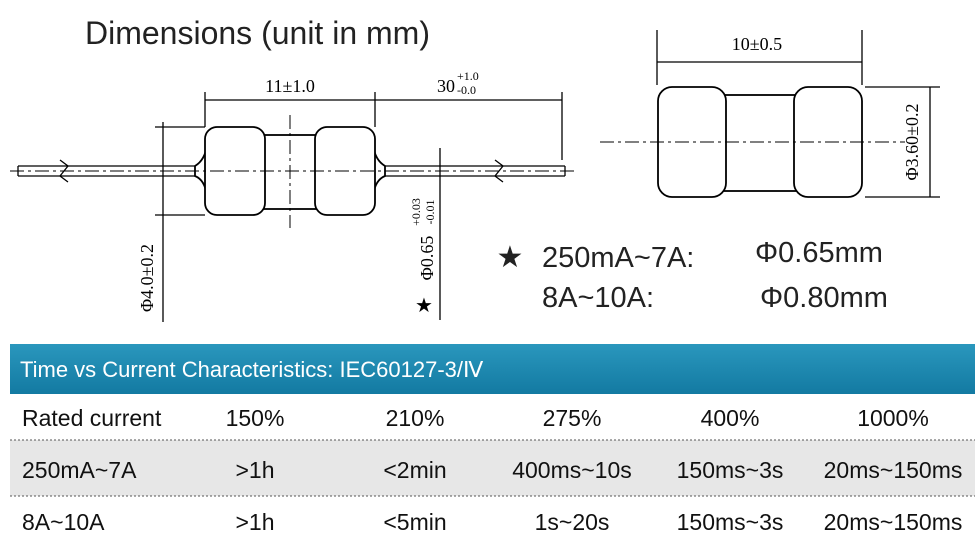  Describe the element at coordinates (466, 90) in the screenshot. I see `tolerance: -0.0` at that location.